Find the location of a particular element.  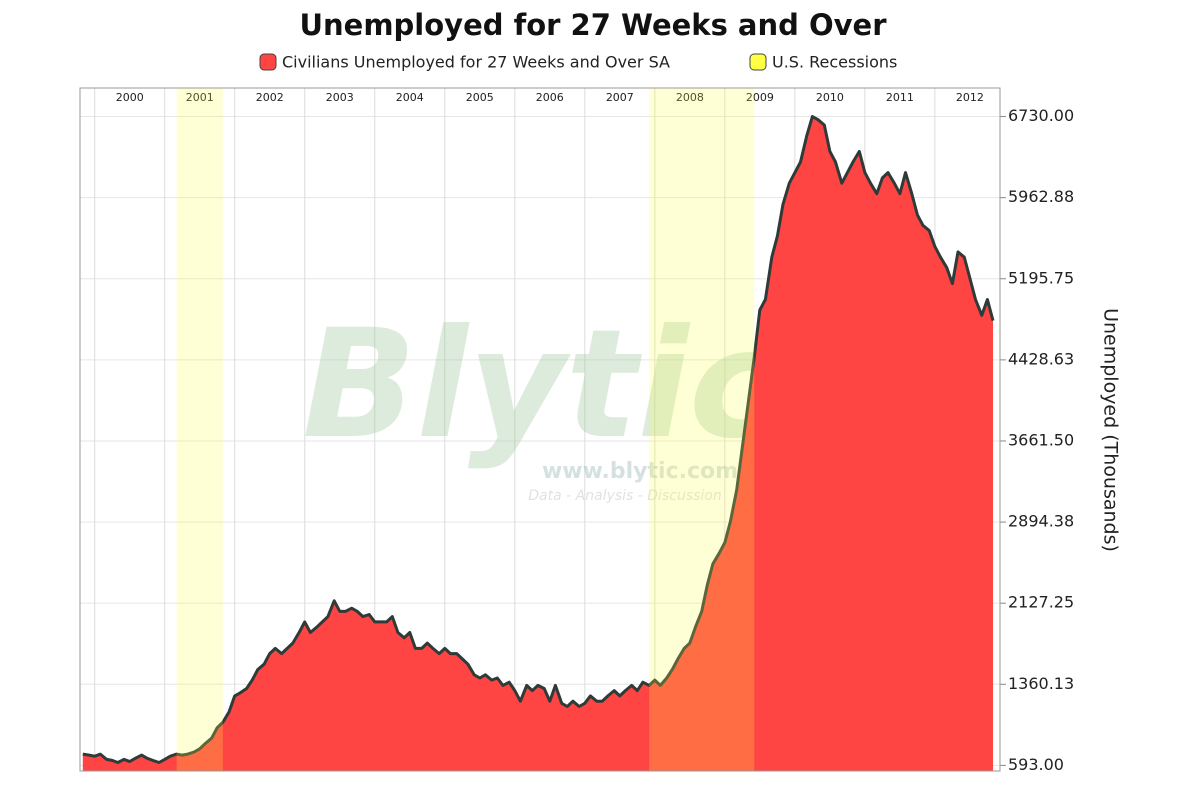

x-tick-label: 2009 is located at coordinates (760, 97).